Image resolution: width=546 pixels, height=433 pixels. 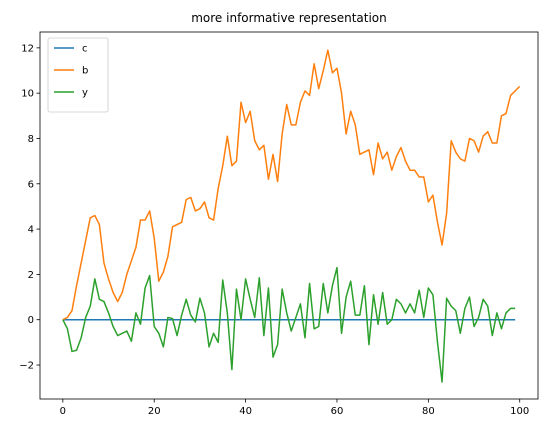 What do you see at coordinates (428, 411) in the screenshot?
I see `x-tick-label: 80` at bounding box center [428, 411].